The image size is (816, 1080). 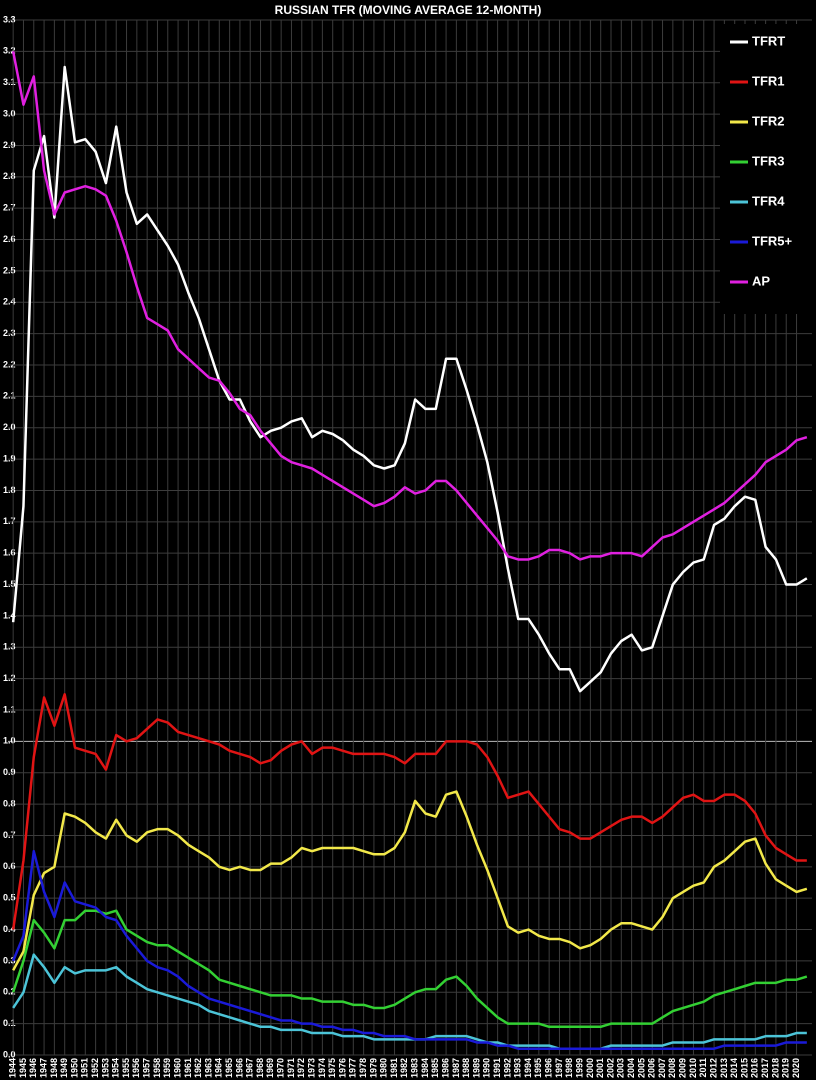 I want to click on y-tick-label: 1.0, so click(x=9, y=741).